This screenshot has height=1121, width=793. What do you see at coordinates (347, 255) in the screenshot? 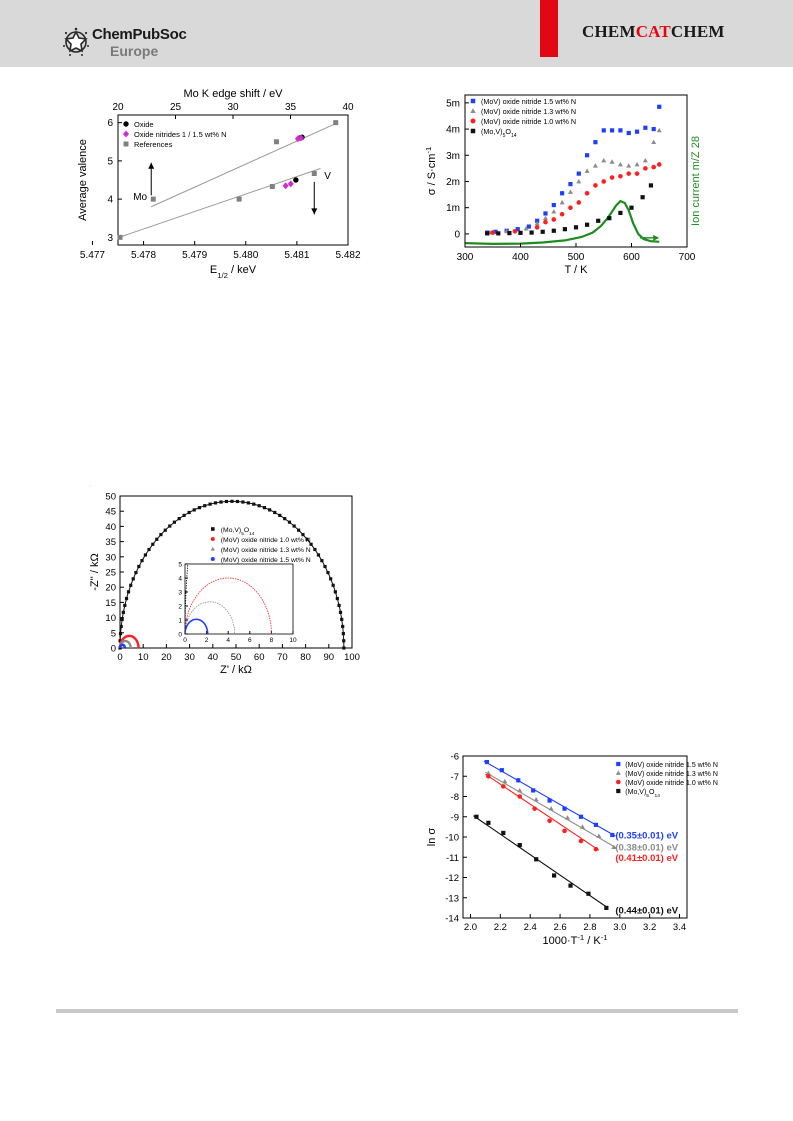
I see `x-tick-label: 5.482` at bounding box center [347, 255].